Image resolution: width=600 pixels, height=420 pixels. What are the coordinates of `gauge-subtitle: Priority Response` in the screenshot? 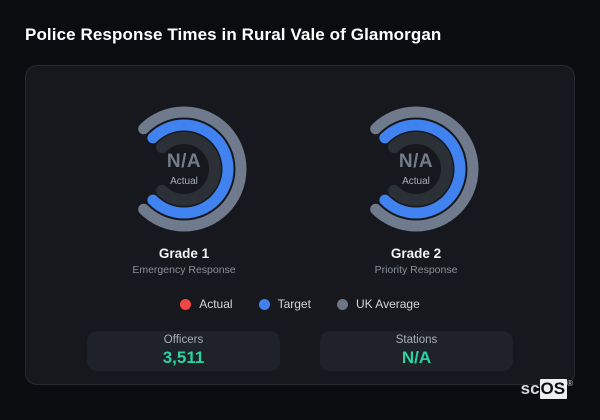 It's located at (416, 270).